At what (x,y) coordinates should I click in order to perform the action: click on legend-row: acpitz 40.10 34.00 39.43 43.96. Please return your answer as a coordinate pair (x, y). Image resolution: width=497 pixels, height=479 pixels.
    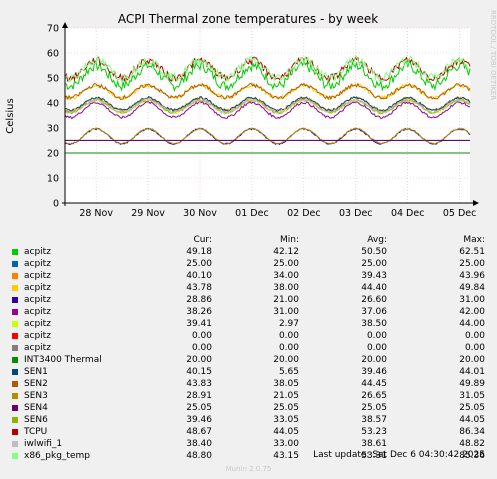
    Looking at the image, I should click on (248, 276).